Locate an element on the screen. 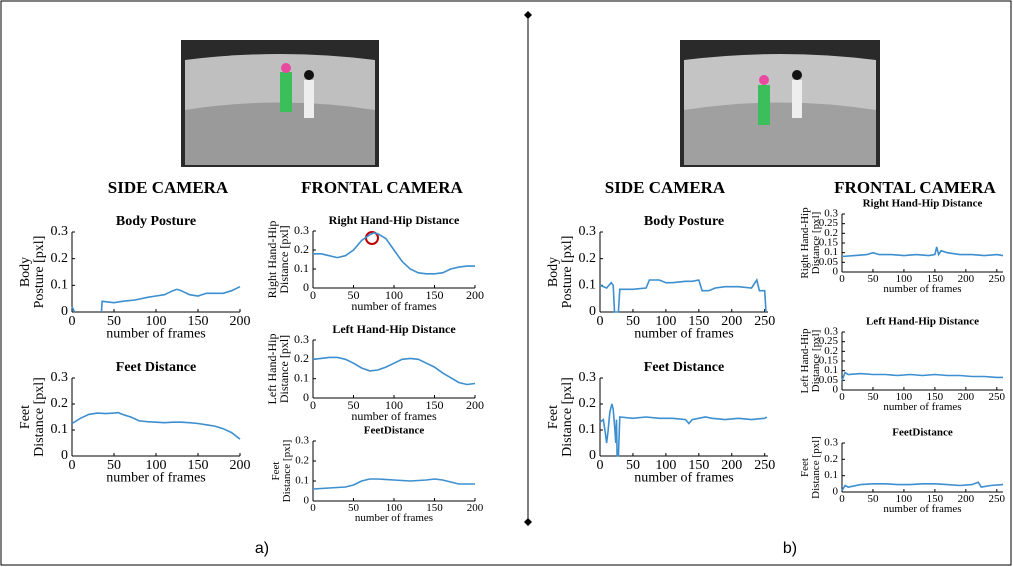 The width and height of the screenshot is (1013, 567). y-axis-label: Body is located at coordinates (25, 272).